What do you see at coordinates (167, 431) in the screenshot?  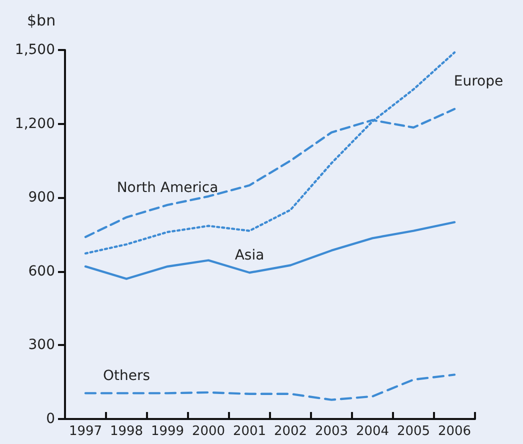 I see `x-tick-label: 1999` at bounding box center [167, 431].